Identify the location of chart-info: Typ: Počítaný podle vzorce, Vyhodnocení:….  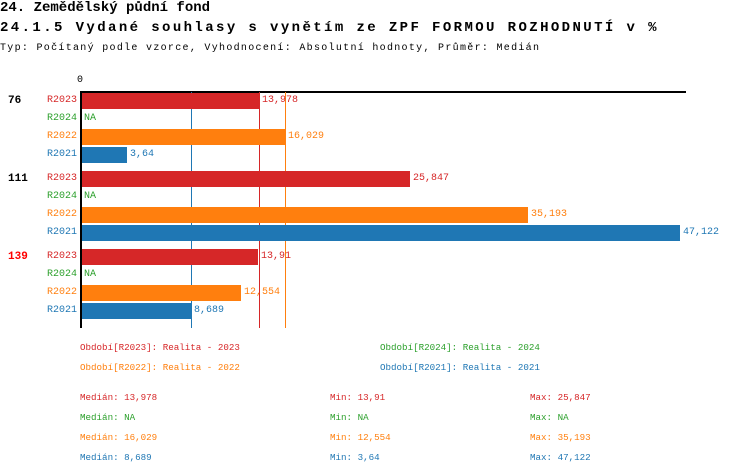
(270, 48).